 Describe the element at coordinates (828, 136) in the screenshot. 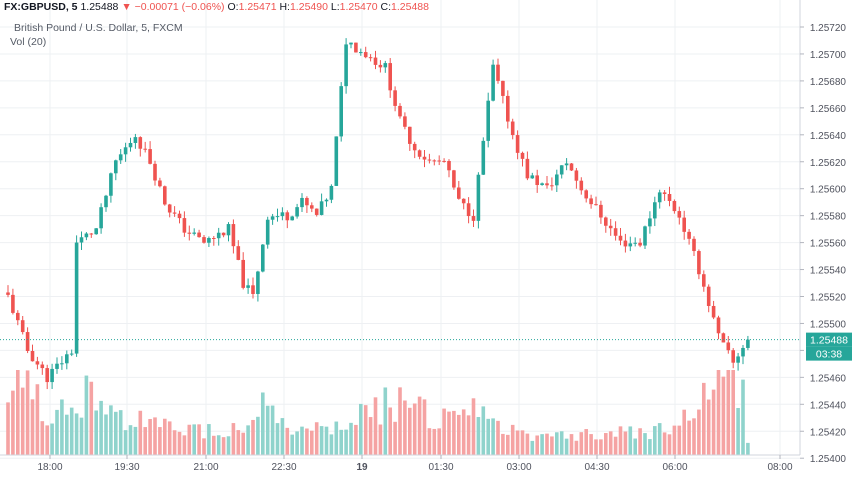

I see `y-tick-label: 1.25640` at that location.